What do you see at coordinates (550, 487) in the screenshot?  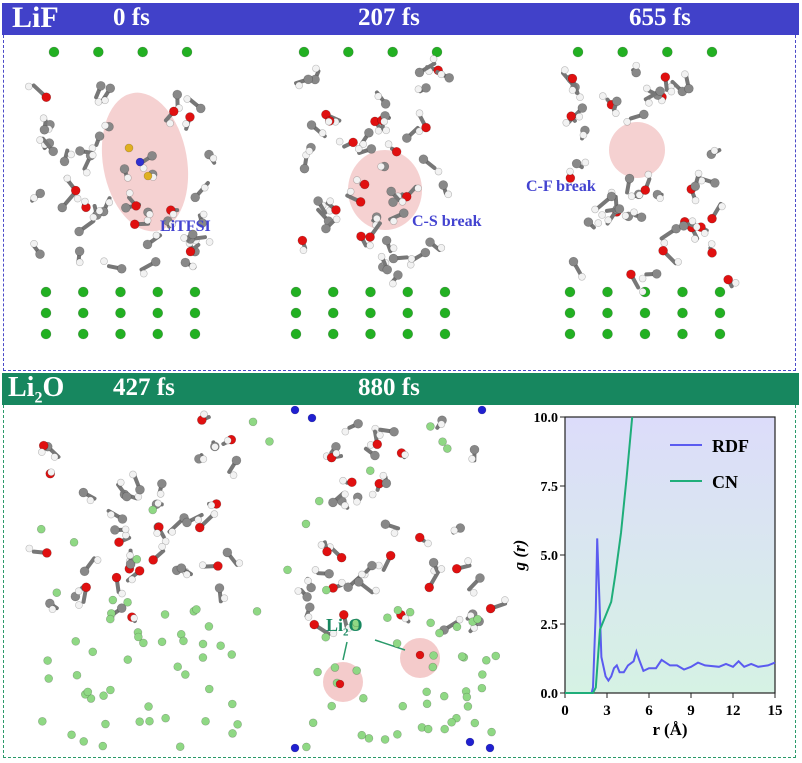 I see `y-tick-label: 7.5` at bounding box center [550, 487].